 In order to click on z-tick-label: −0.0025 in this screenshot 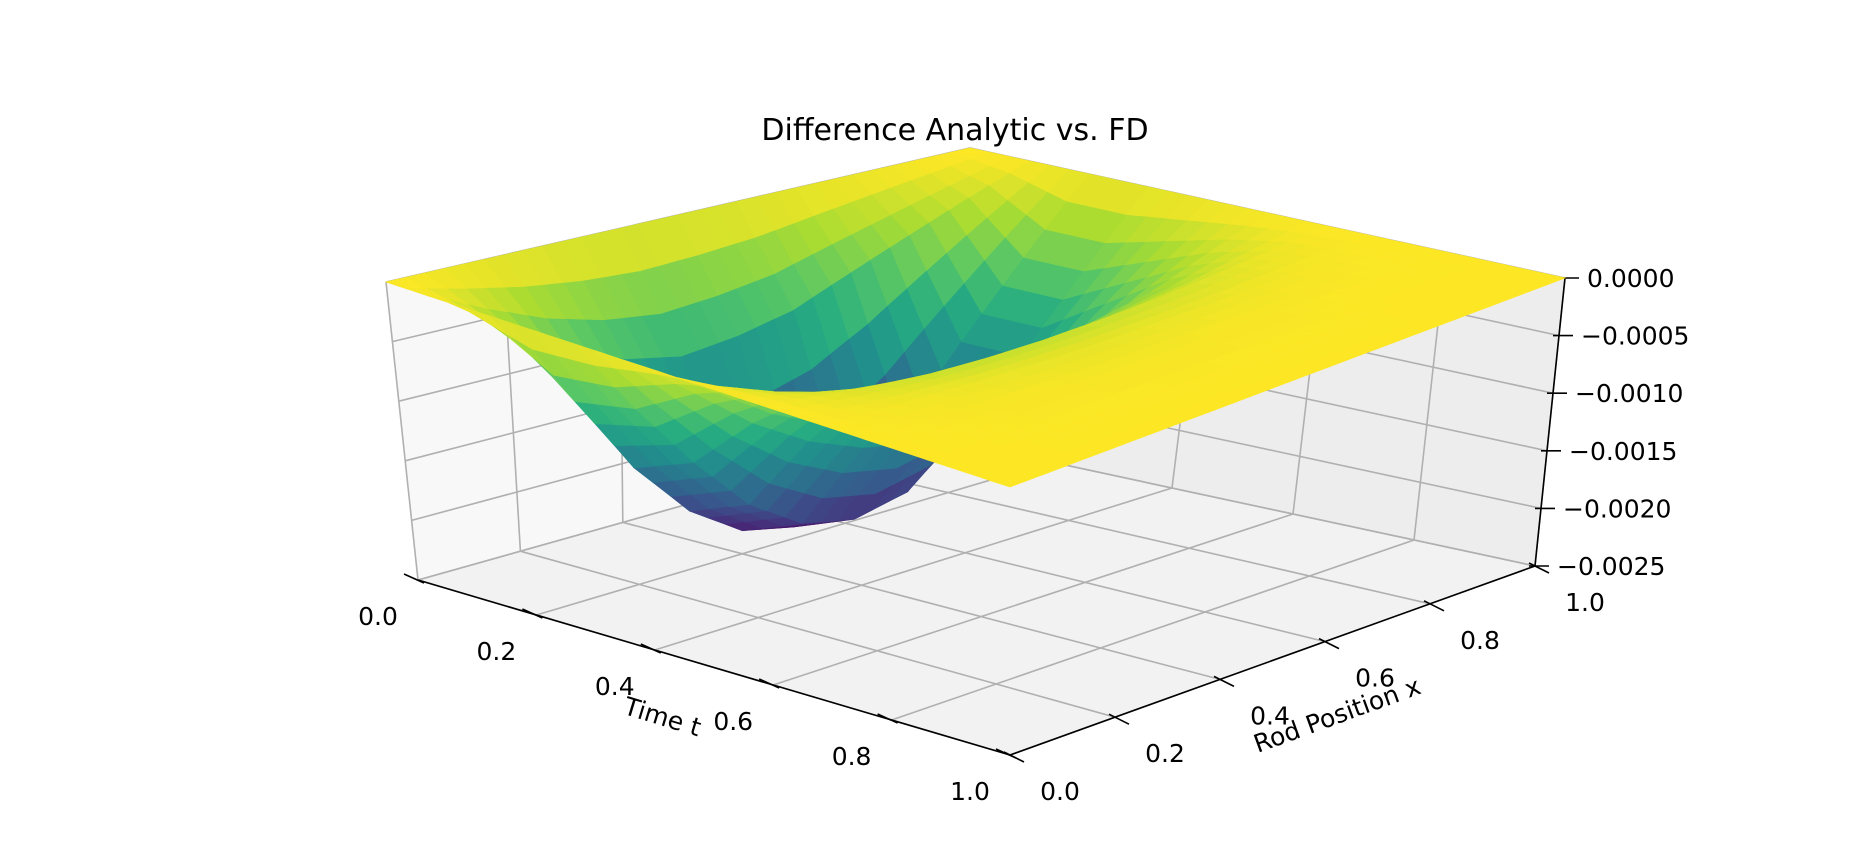, I will do `click(1611, 566)`.